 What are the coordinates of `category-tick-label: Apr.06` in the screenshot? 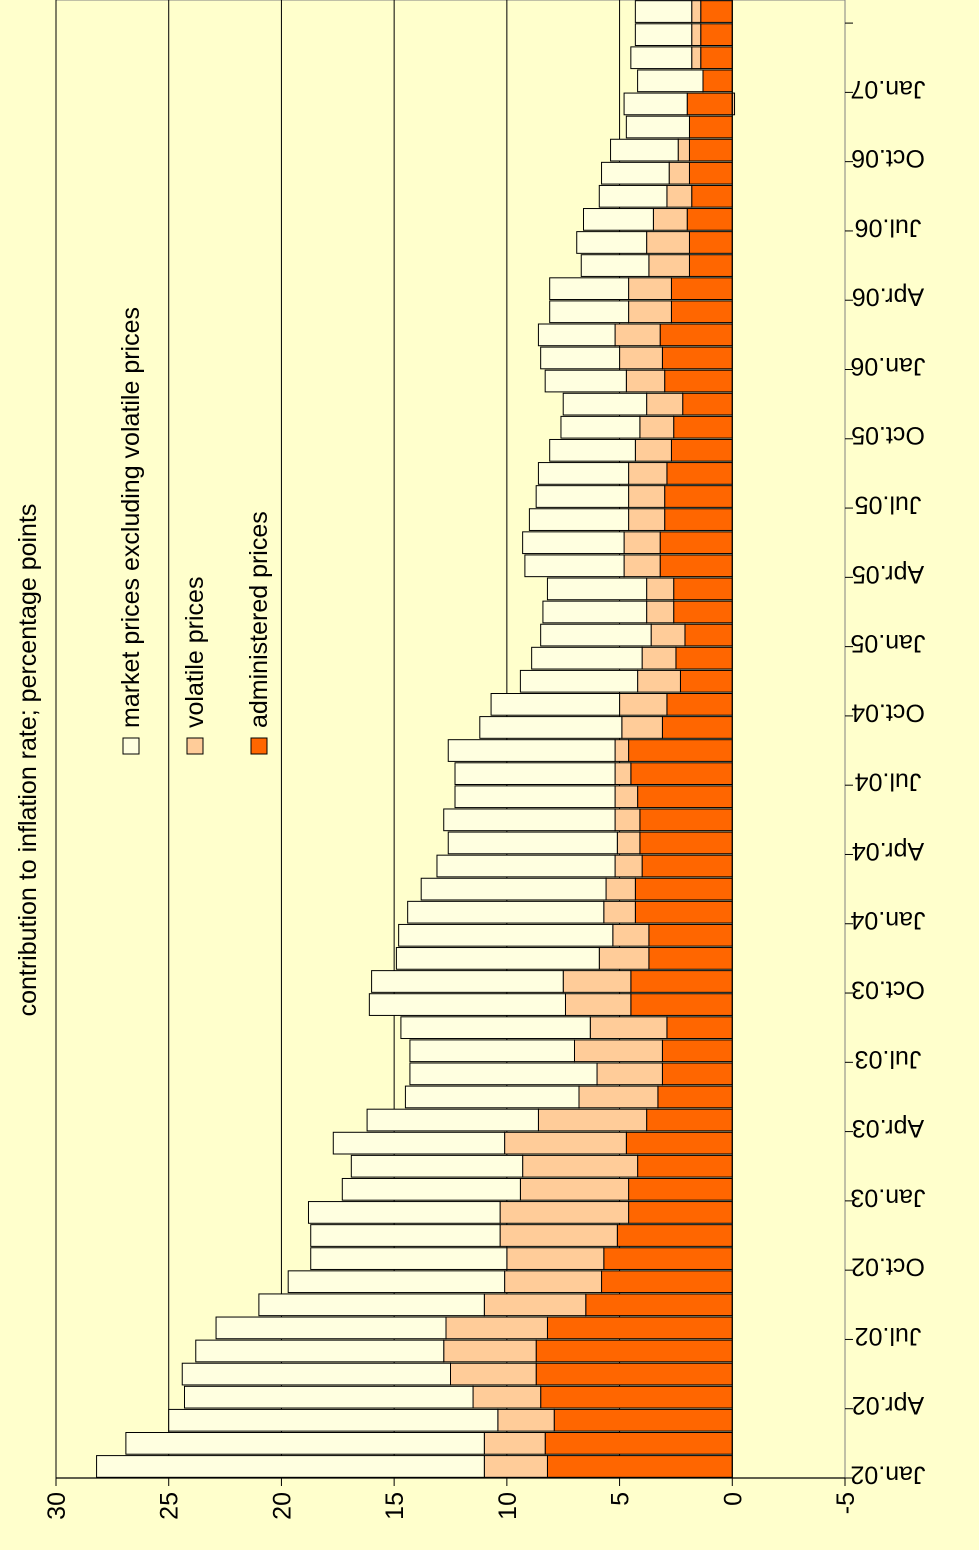 It's located at (888, 297).